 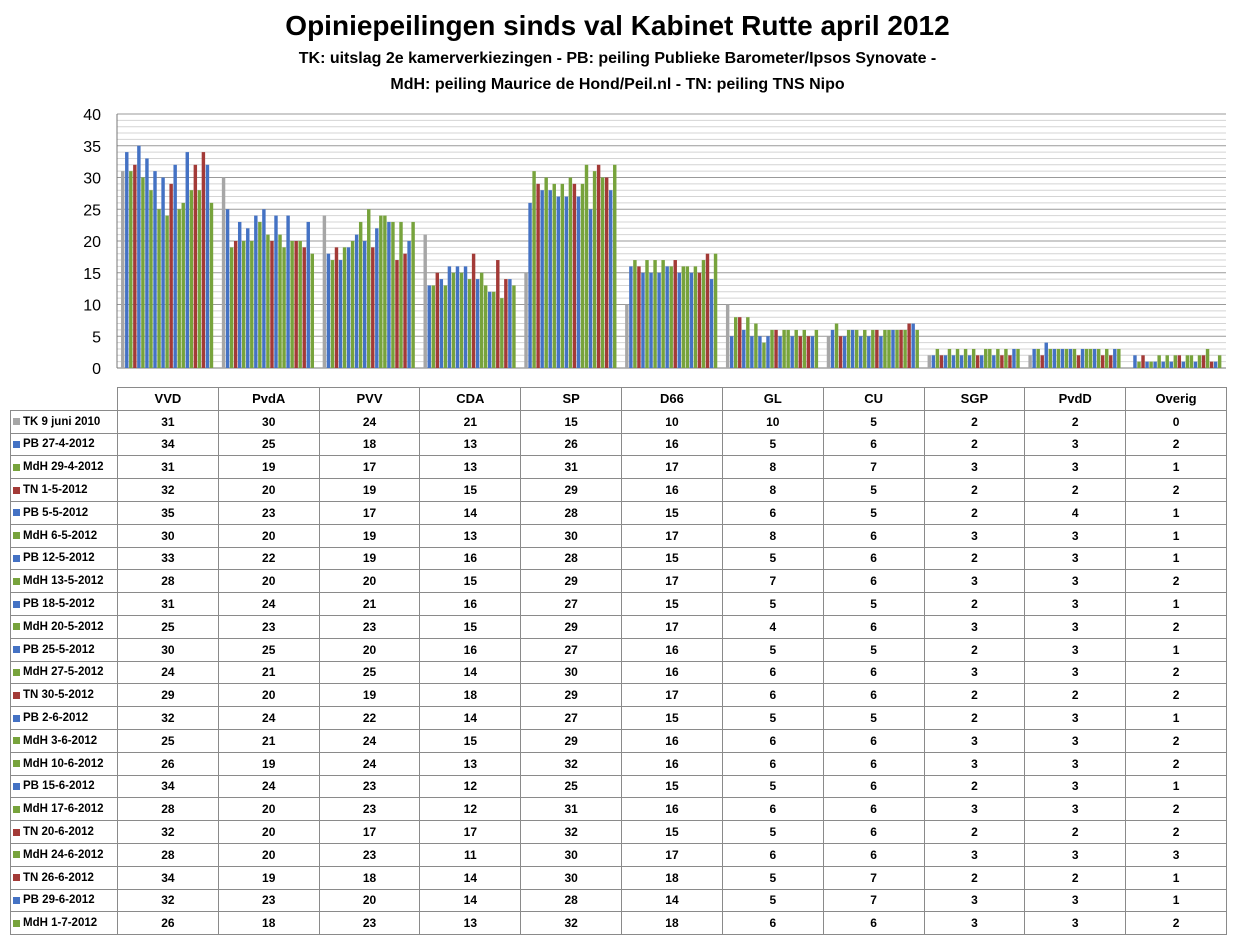 I want to click on data-value: 24, so click(x=168, y=672).